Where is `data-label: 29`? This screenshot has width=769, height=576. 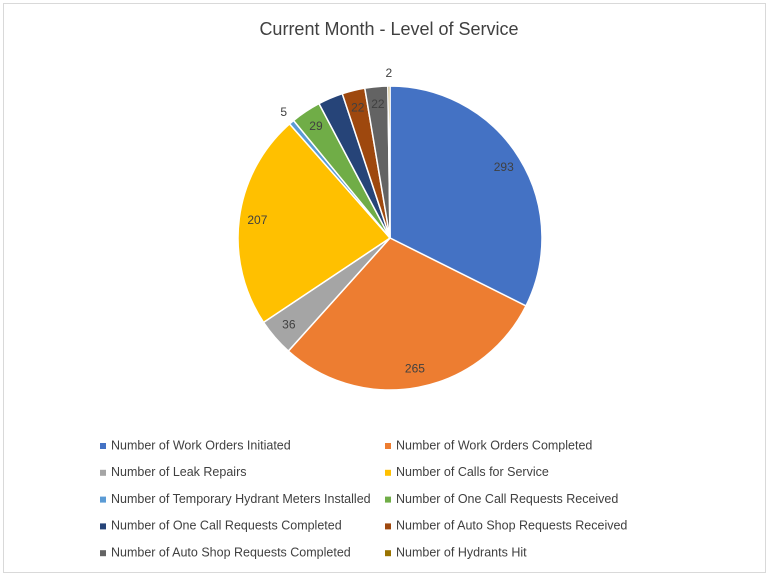 data-label: 29 is located at coordinates (316, 126).